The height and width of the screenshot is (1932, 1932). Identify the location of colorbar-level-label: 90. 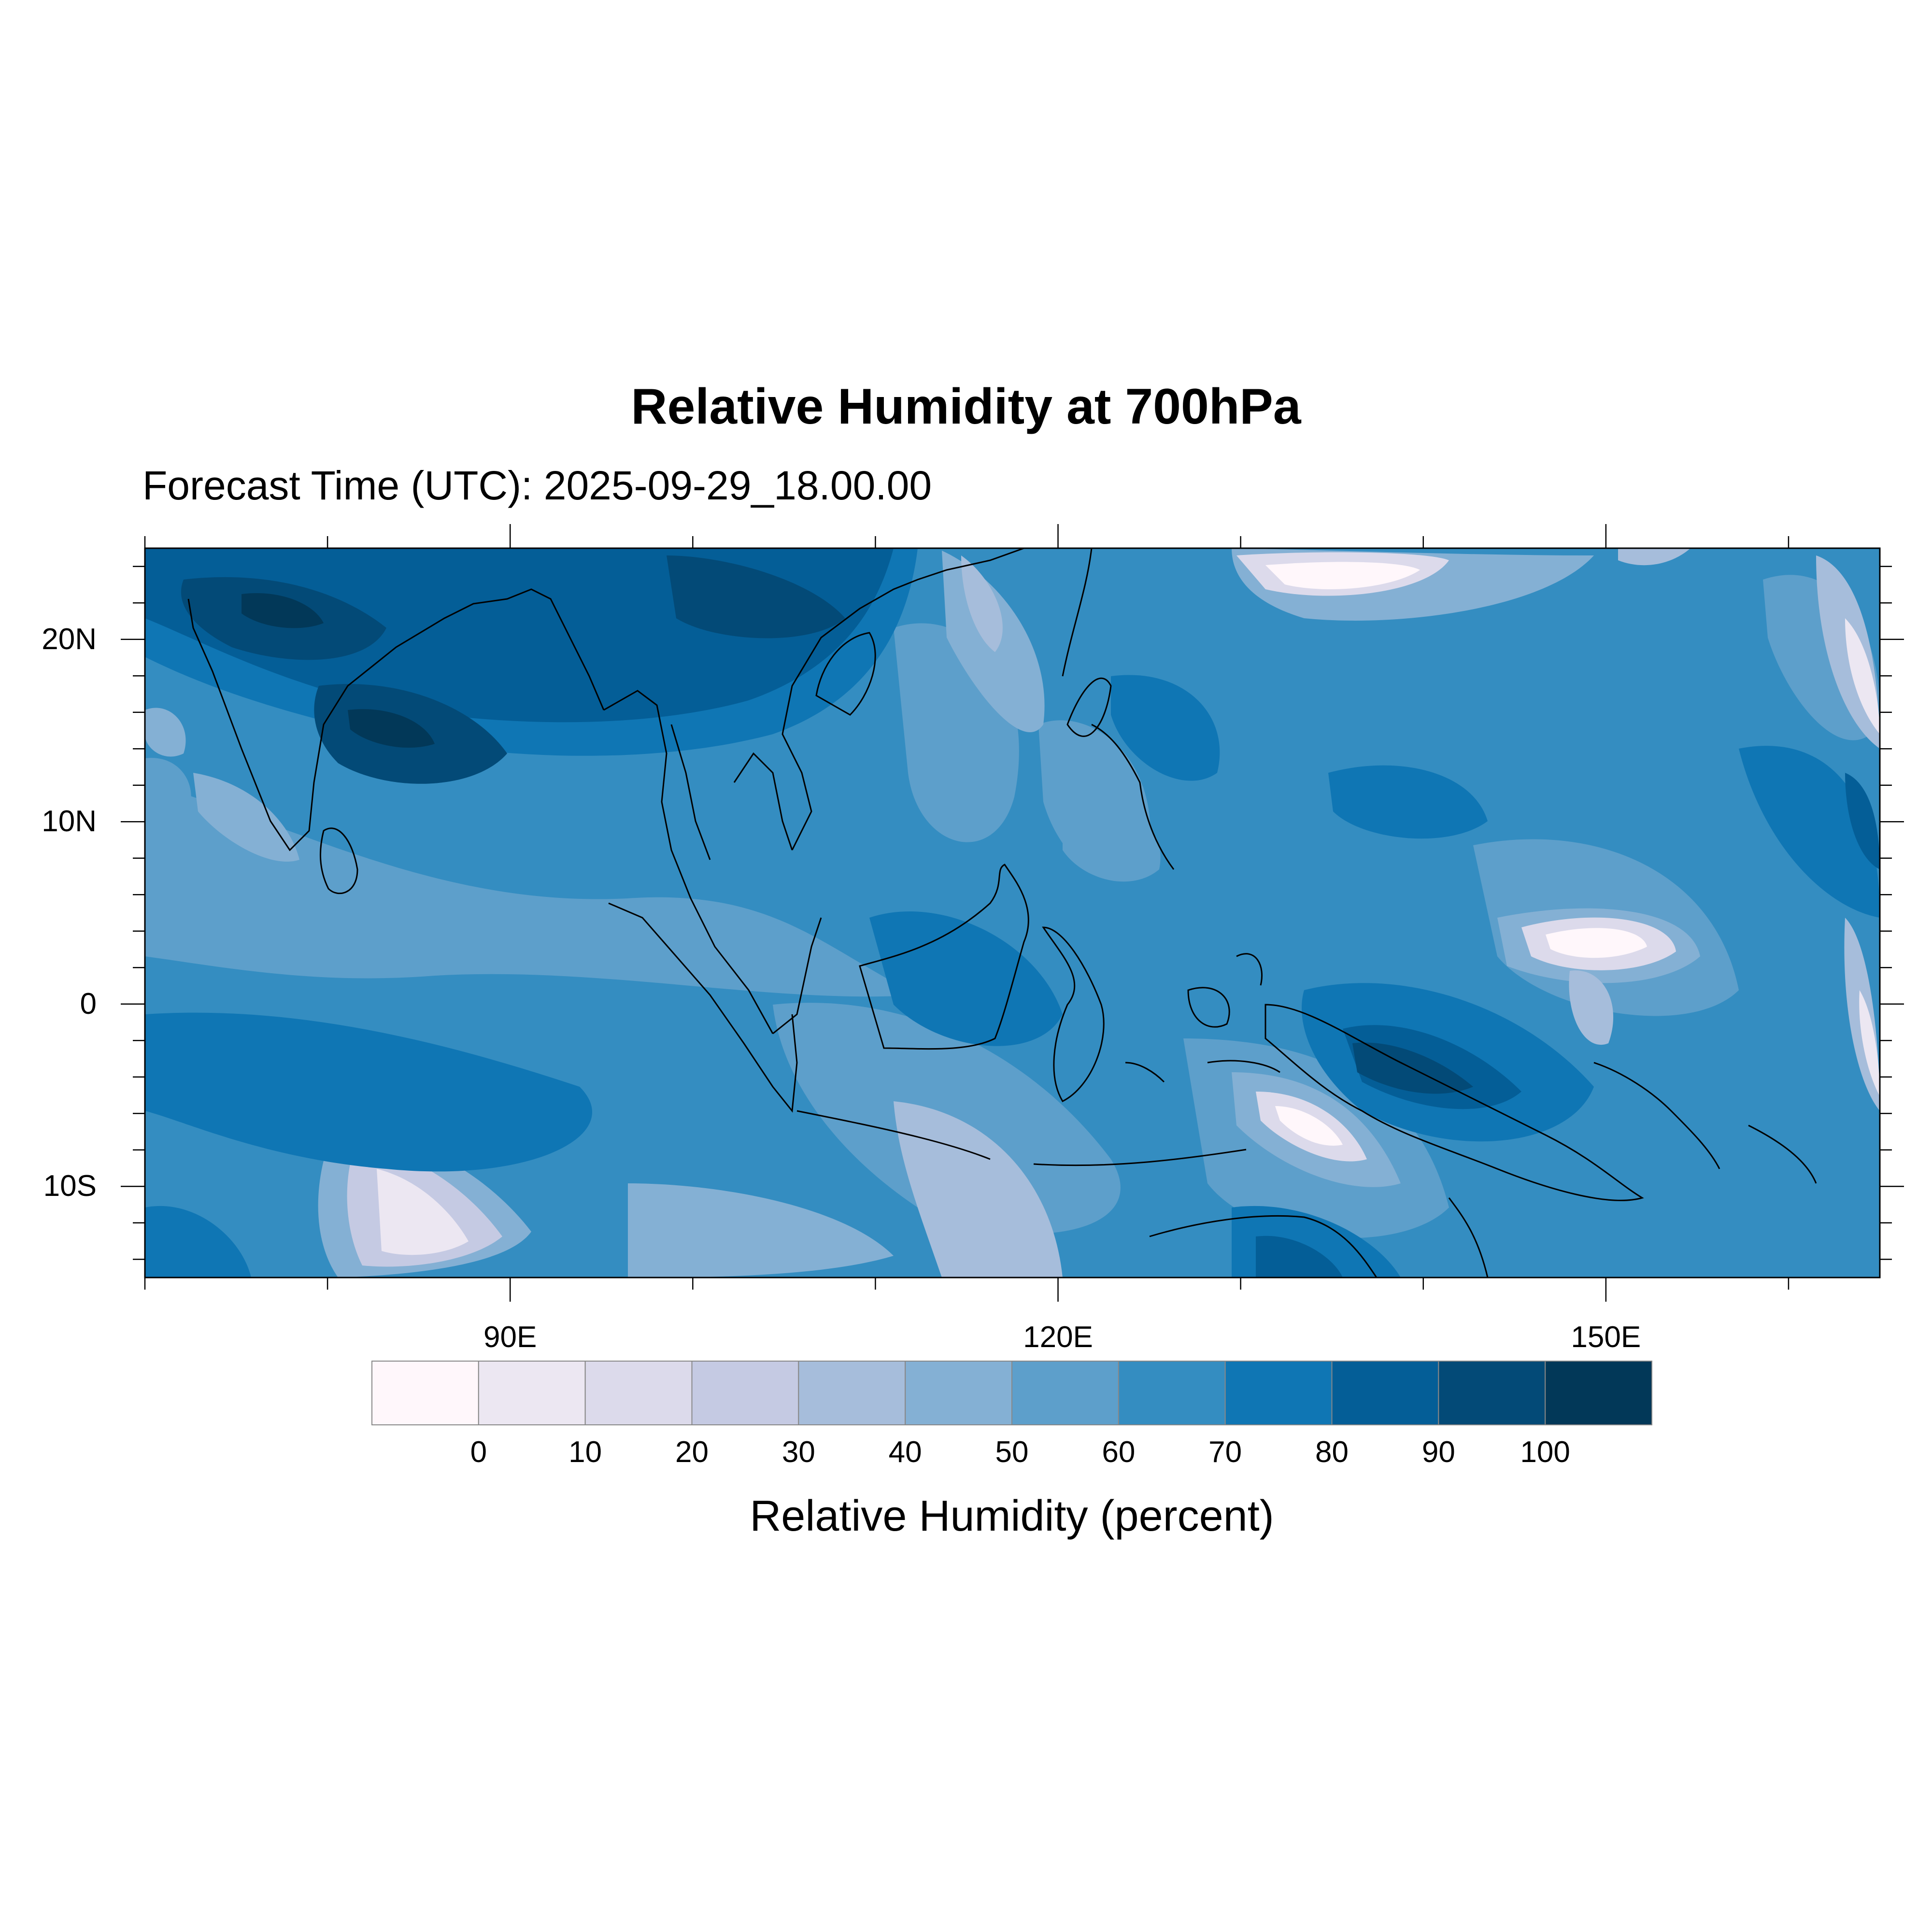
(1438, 1452).